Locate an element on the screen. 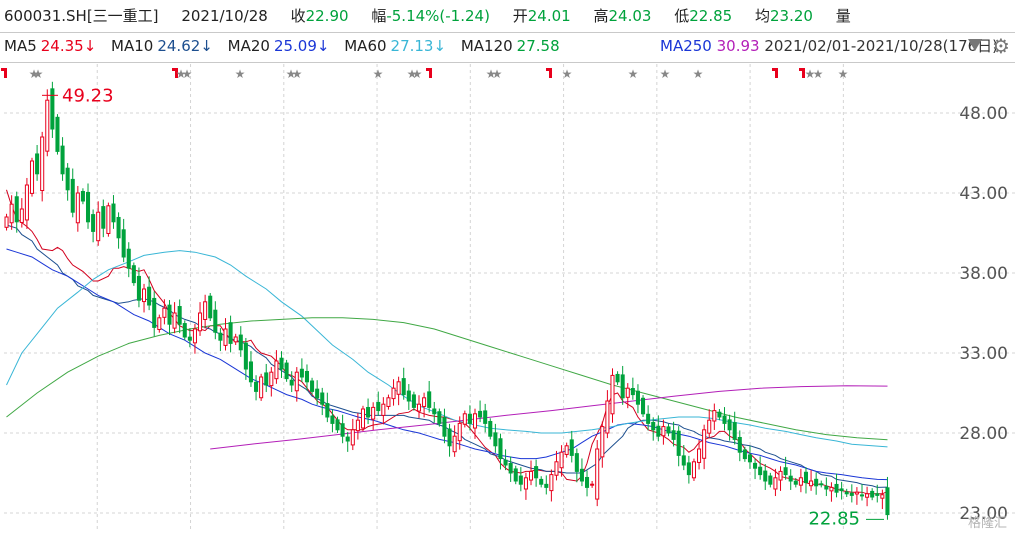 The height and width of the screenshot is (537, 1015). y-tick-label: 43.00 is located at coordinates (983, 194).